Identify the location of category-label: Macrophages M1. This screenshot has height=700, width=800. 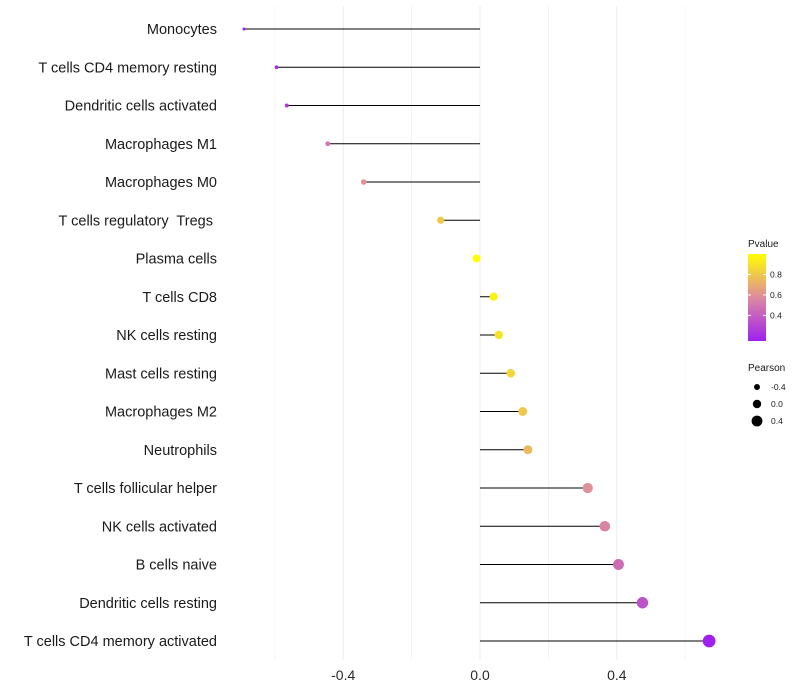
(161, 145).